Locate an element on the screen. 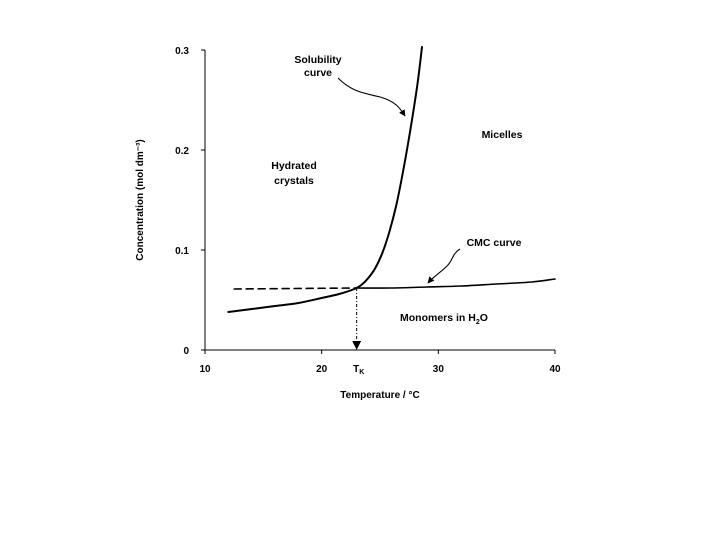 This screenshot has height=540, width=720. series-line-cmc-curve is located at coordinates (455, 283).